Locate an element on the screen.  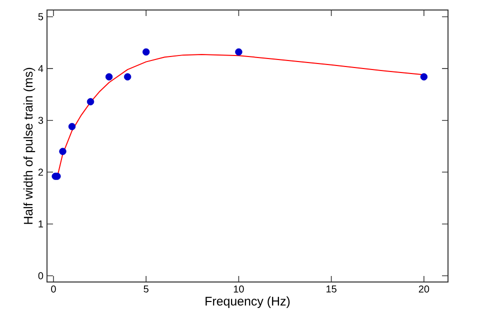
y-tick-label: 0 is located at coordinates (41, 276).